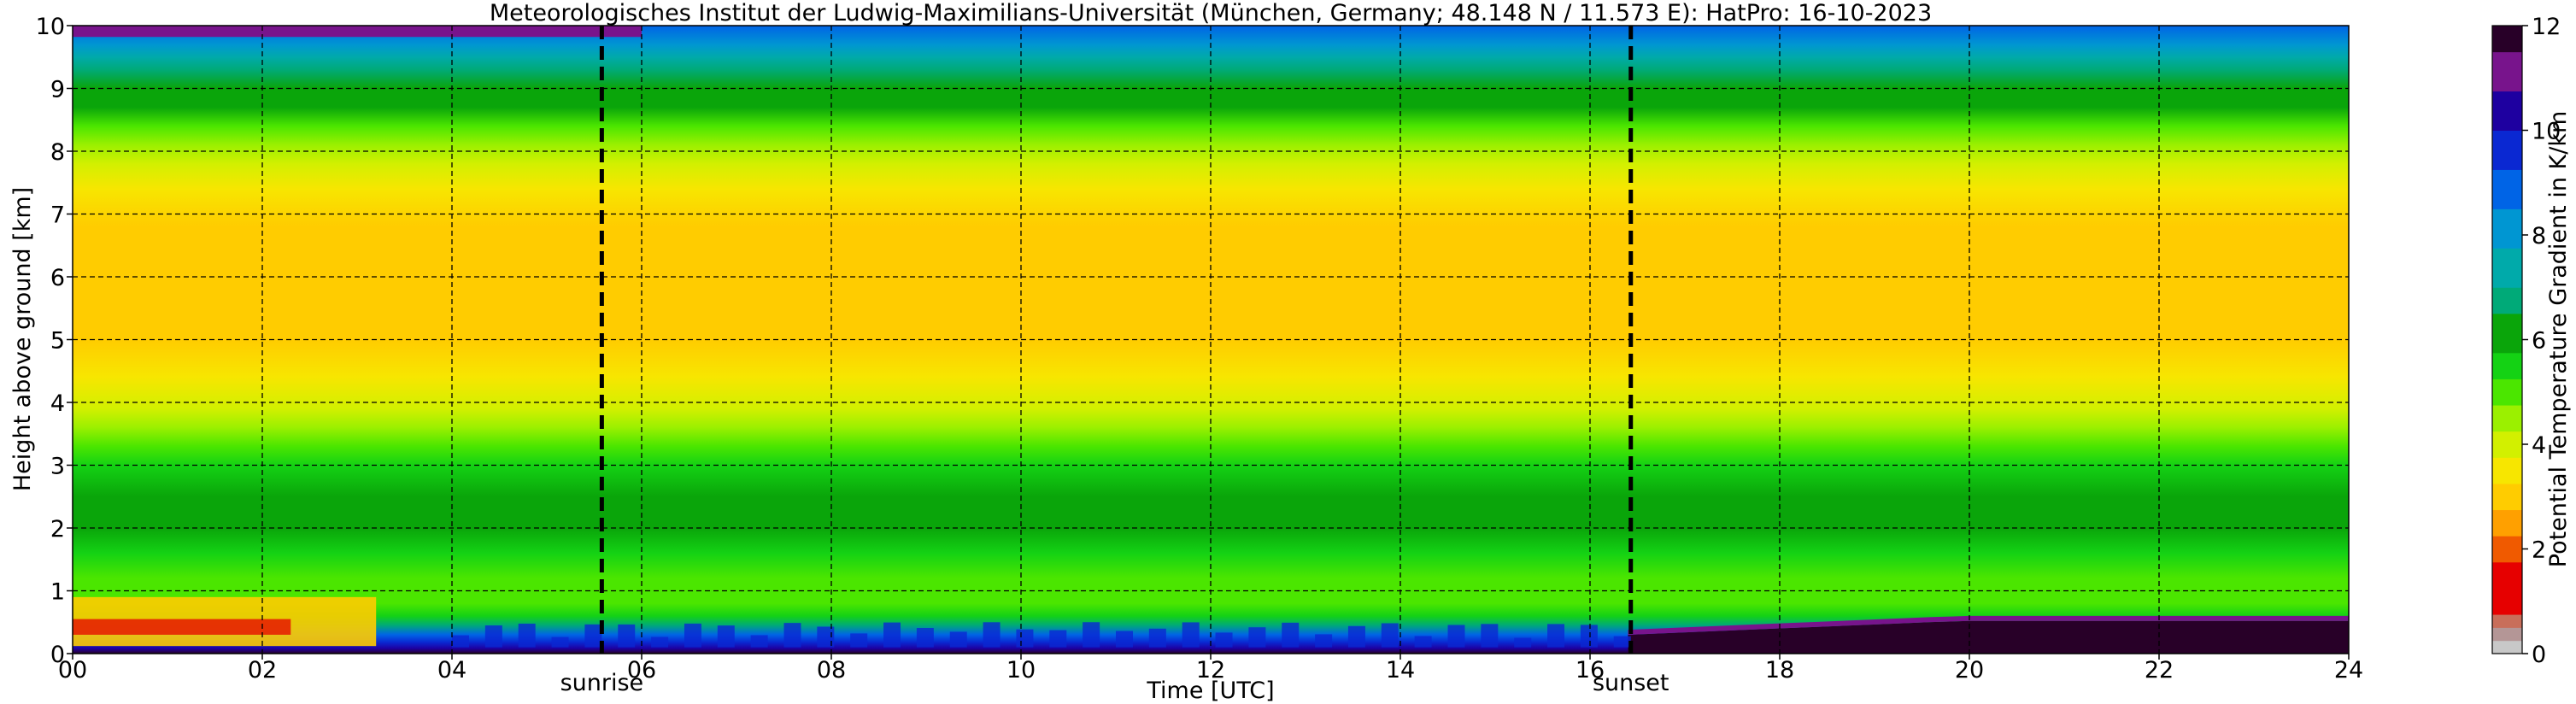 This screenshot has height=704, width=2576. What do you see at coordinates (50, 27) in the screenshot?
I see `y-tick-label: 10` at bounding box center [50, 27].